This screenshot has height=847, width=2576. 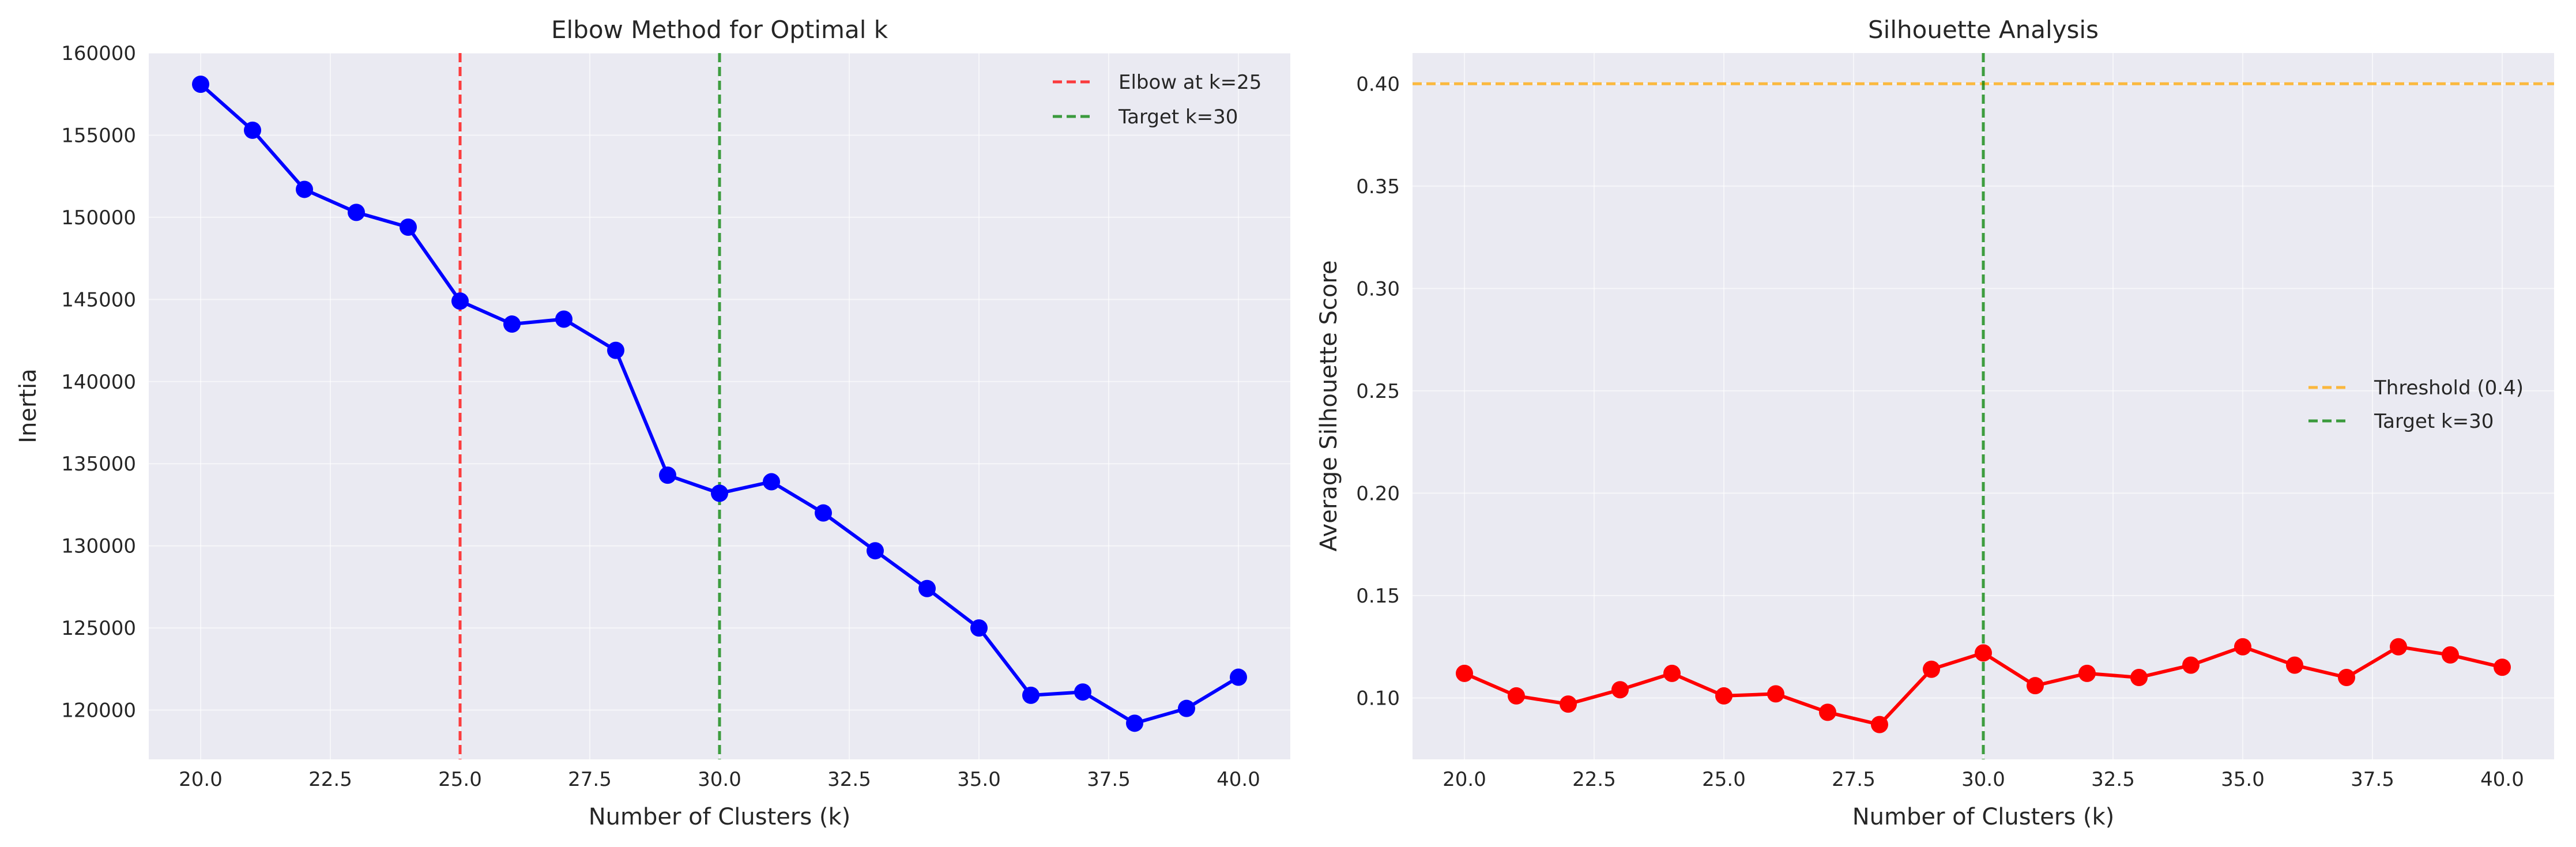 I want to click on y-tick-label: 0.15, so click(x=1378, y=596).